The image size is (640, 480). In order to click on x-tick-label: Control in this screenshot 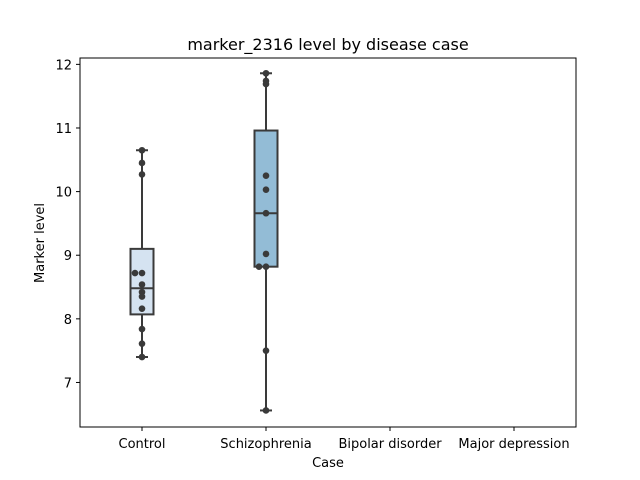, I will do `click(142, 444)`.